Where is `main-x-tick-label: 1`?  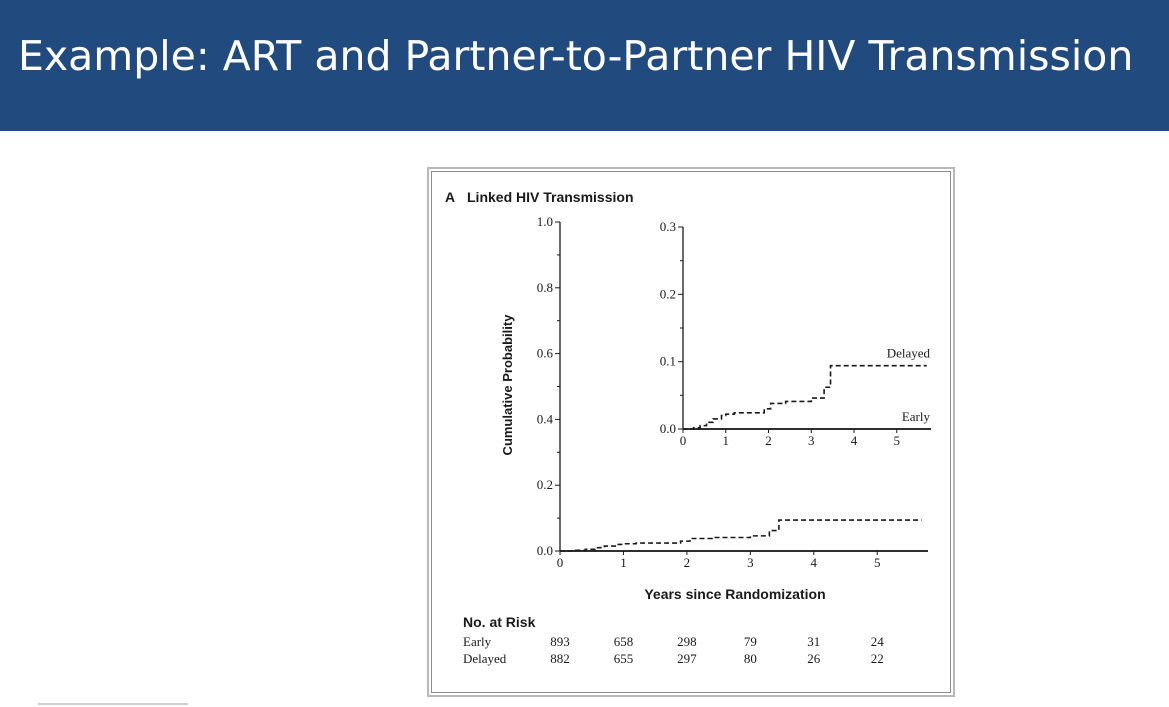 main-x-tick-label: 1 is located at coordinates (623, 562).